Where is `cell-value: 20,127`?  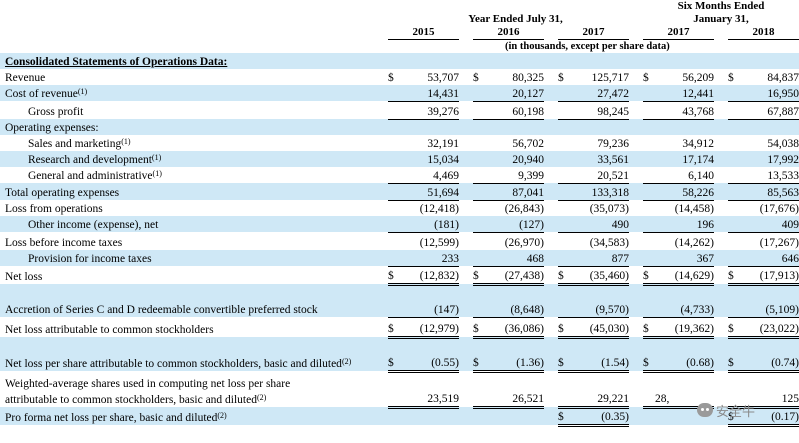 cell-value: 20,127 is located at coordinates (514, 93).